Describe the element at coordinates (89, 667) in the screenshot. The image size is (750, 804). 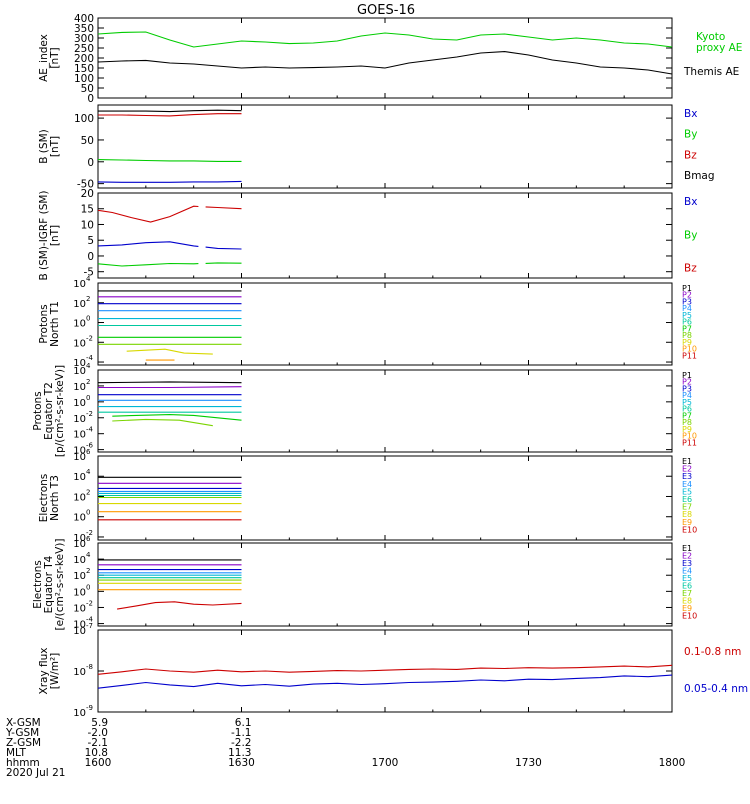
I see `y-tick-exponent: -8` at that location.